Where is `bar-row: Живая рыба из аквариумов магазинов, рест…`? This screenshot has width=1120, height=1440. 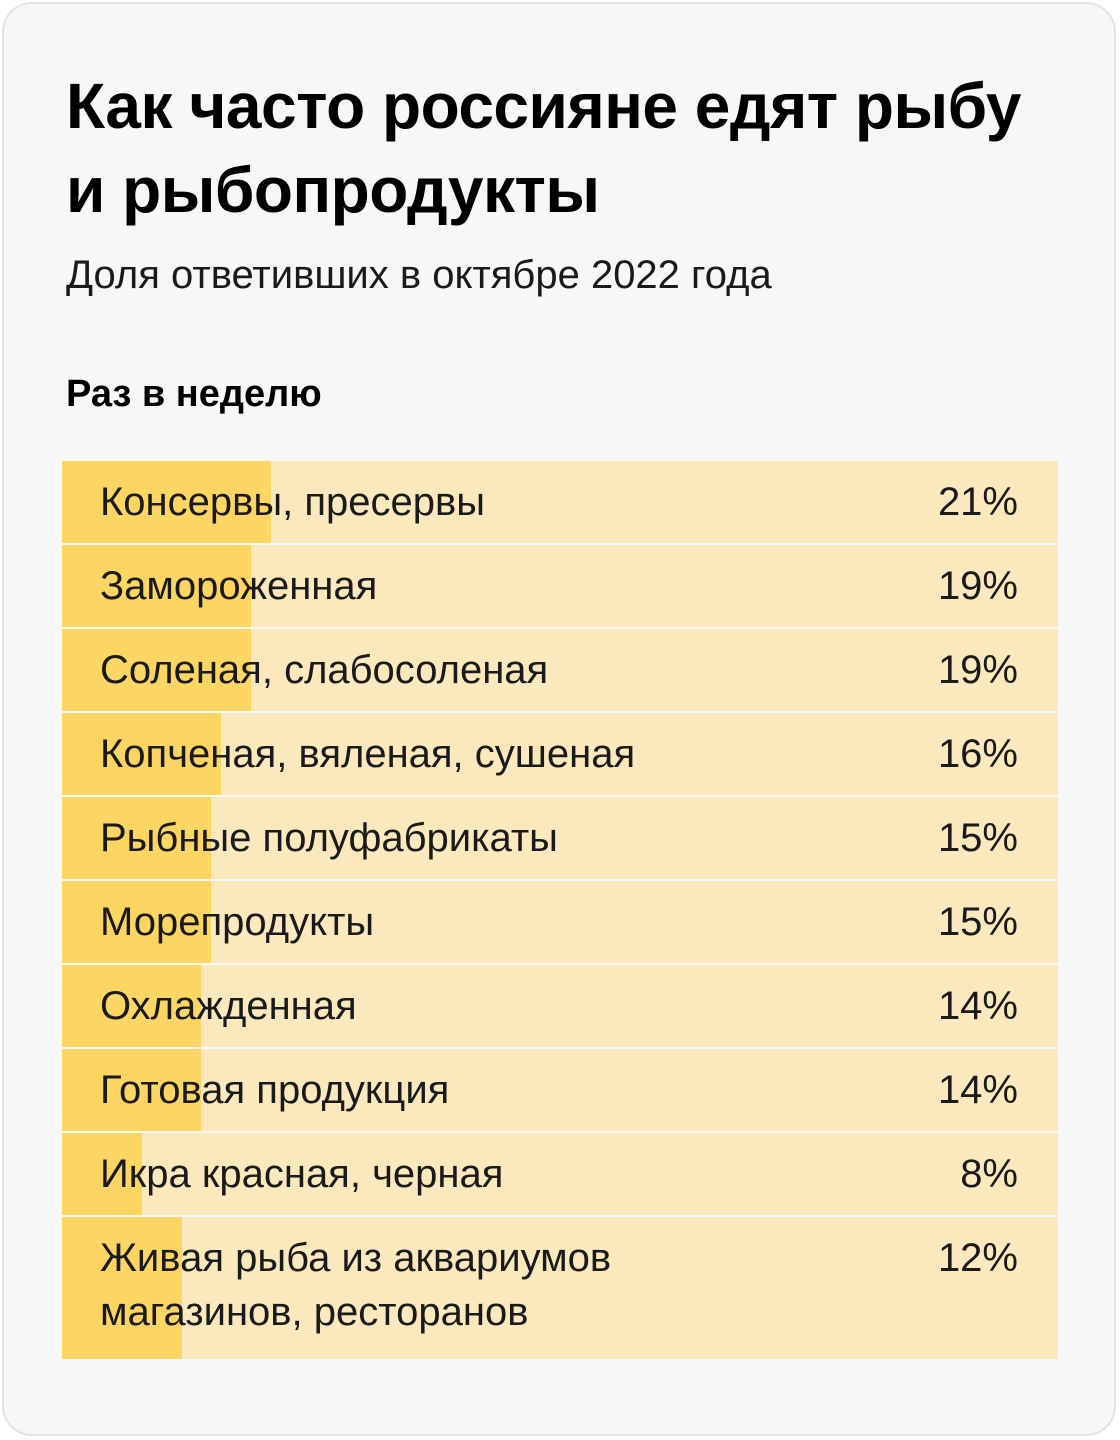 bar-row: Живая рыба из аквариумов магазинов, рест… is located at coordinates (560, 1288).